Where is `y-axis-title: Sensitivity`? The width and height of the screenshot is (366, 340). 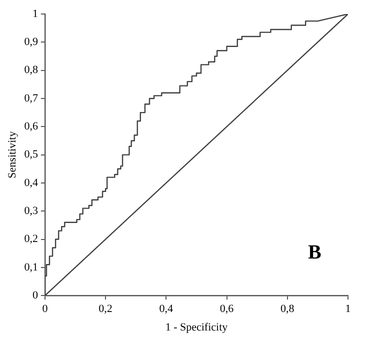
y-axis-title: Sensitivity is located at coordinates (12, 154).